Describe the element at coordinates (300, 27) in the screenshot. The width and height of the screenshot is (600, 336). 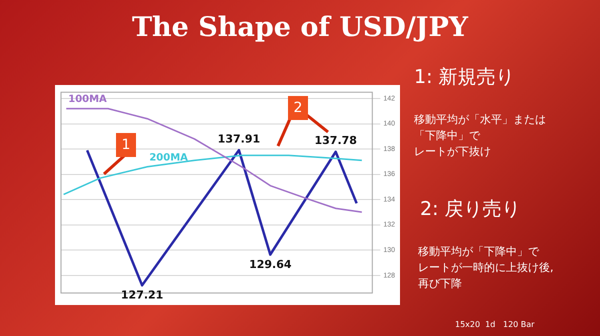
I see `chart-title: The Shape of USD/JPY` at that location.